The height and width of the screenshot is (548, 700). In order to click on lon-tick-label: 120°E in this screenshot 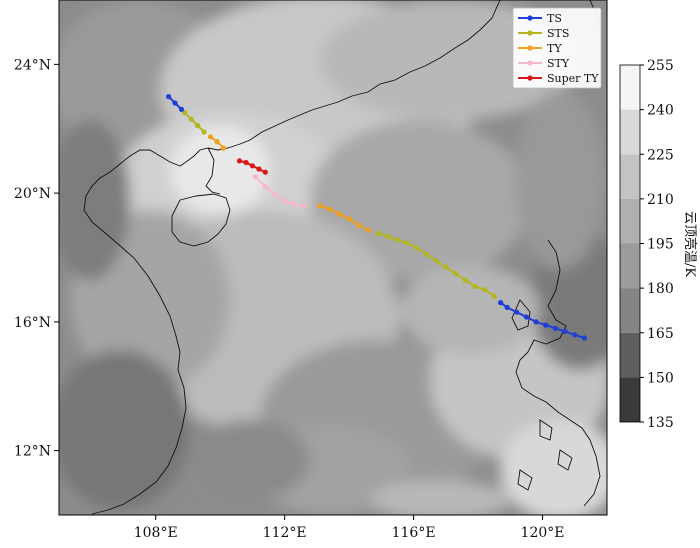, I will do `click(543, 533)`.